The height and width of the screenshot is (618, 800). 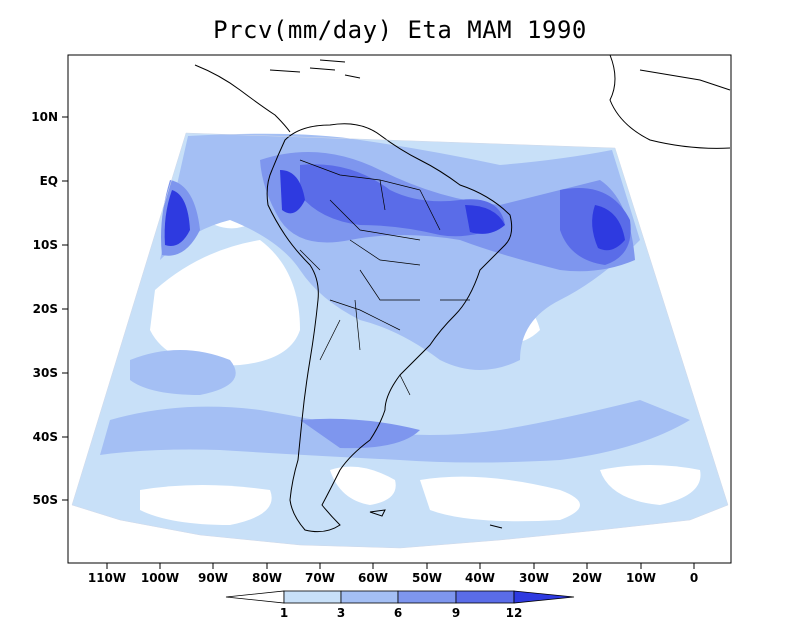 What do you see at coordinates (45, 437) in the screenshot?
I see `lat-label-40s: 40S` at bounding box center [45, 437].